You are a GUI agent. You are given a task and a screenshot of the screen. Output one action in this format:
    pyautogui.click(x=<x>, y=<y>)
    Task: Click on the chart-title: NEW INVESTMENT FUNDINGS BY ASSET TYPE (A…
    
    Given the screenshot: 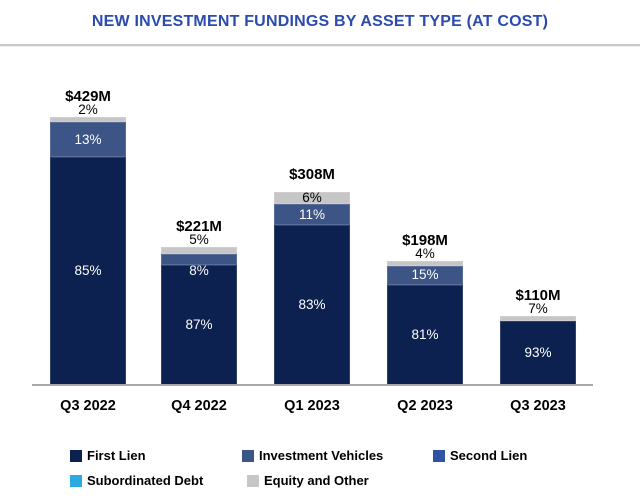 What is the action you would take?
    pyautogui.click(x=320, y=21)
    